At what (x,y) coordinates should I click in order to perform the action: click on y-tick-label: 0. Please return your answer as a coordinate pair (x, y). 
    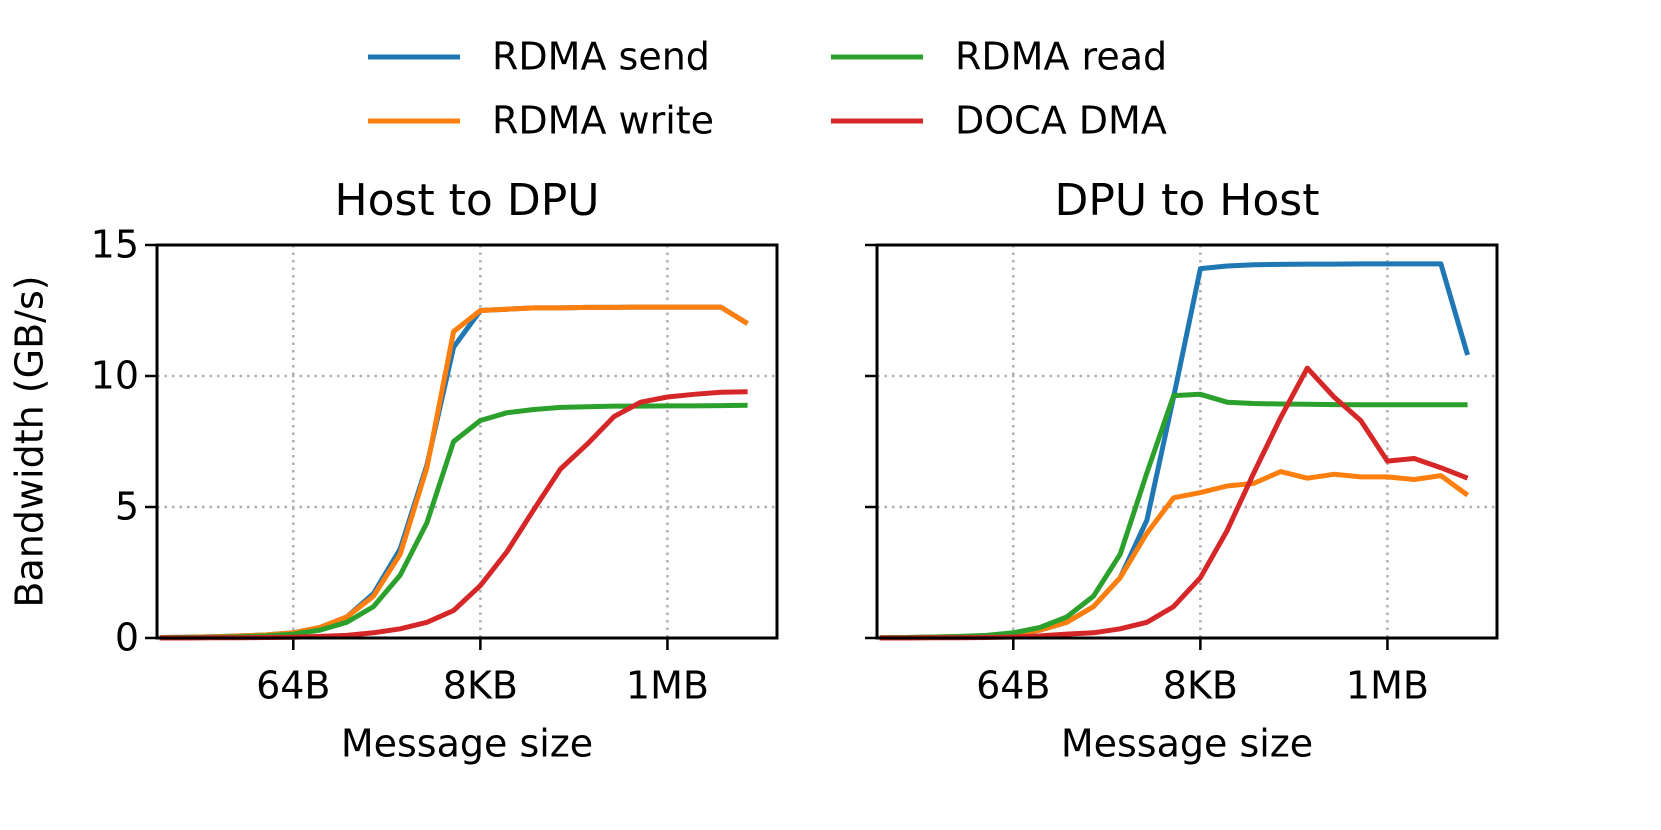
    Looking at the image, I should click on (127, 638).